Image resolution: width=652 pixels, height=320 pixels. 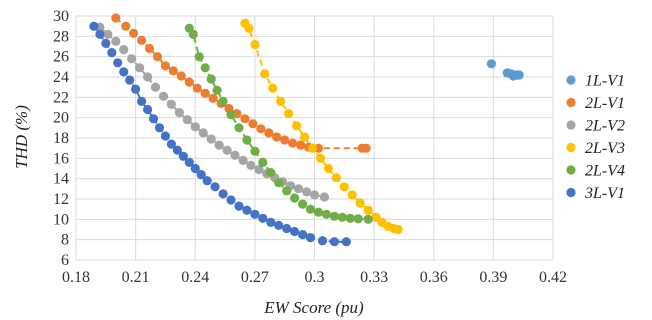 I want to click on y-tick-labels: 6 8 10 12 14 16 18 20 22 24 26 28 30, so click(x=61, y=138).